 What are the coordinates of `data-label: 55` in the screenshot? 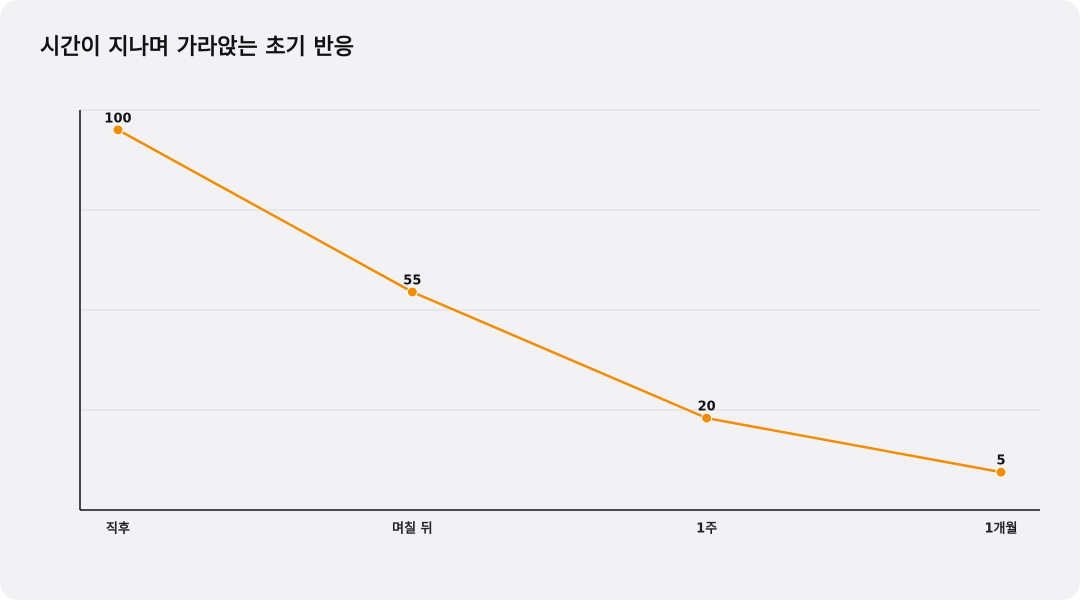 It's located at (412, 280).